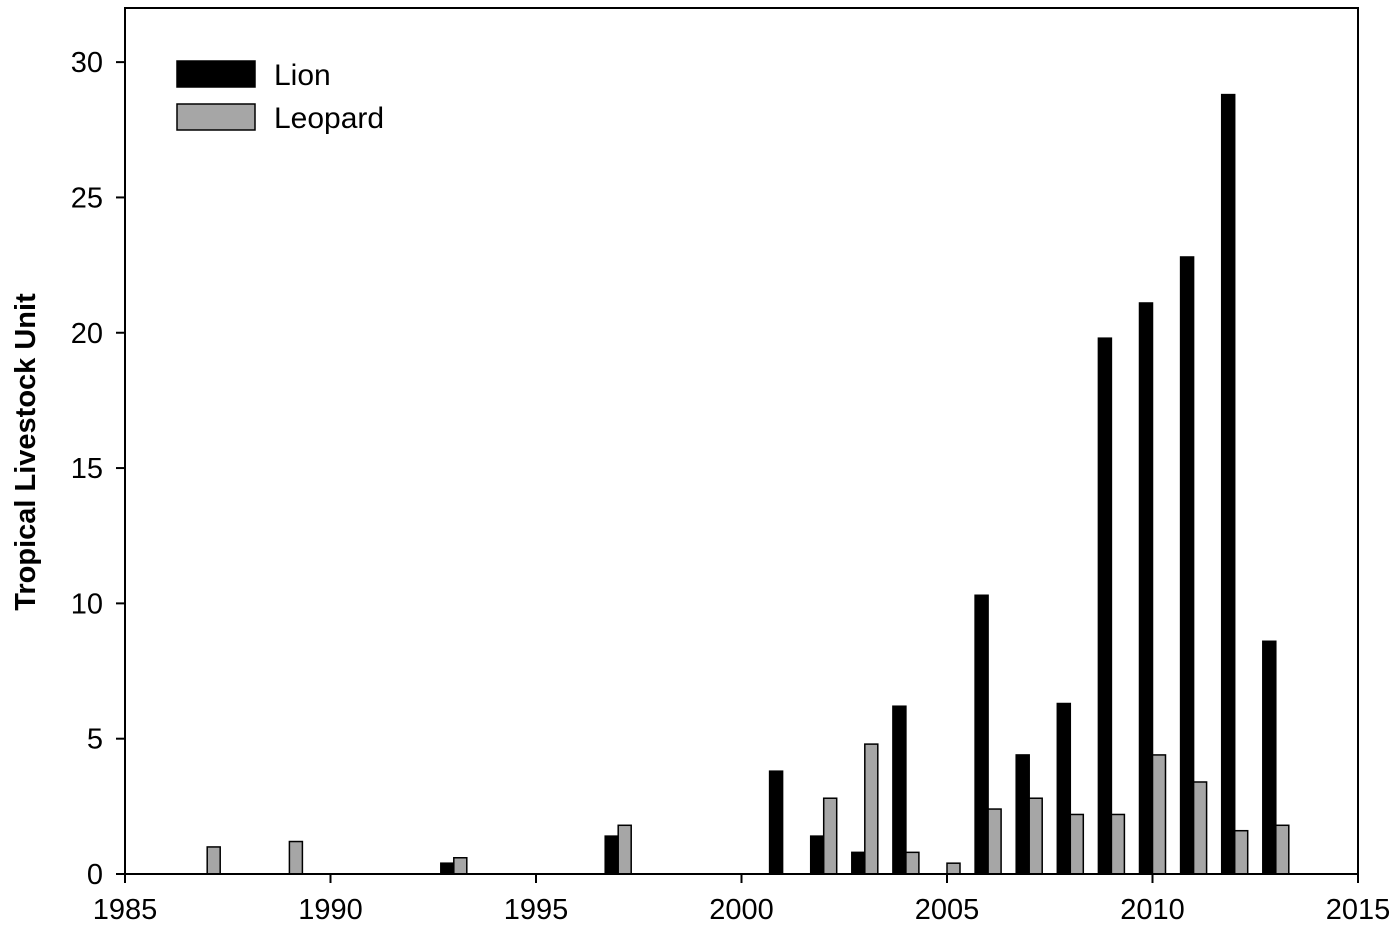 The image size is (1400, 939). Describe the element at coordinates (1282, 849) in the screenshot. I see `bar-leopard-2013` at that location.